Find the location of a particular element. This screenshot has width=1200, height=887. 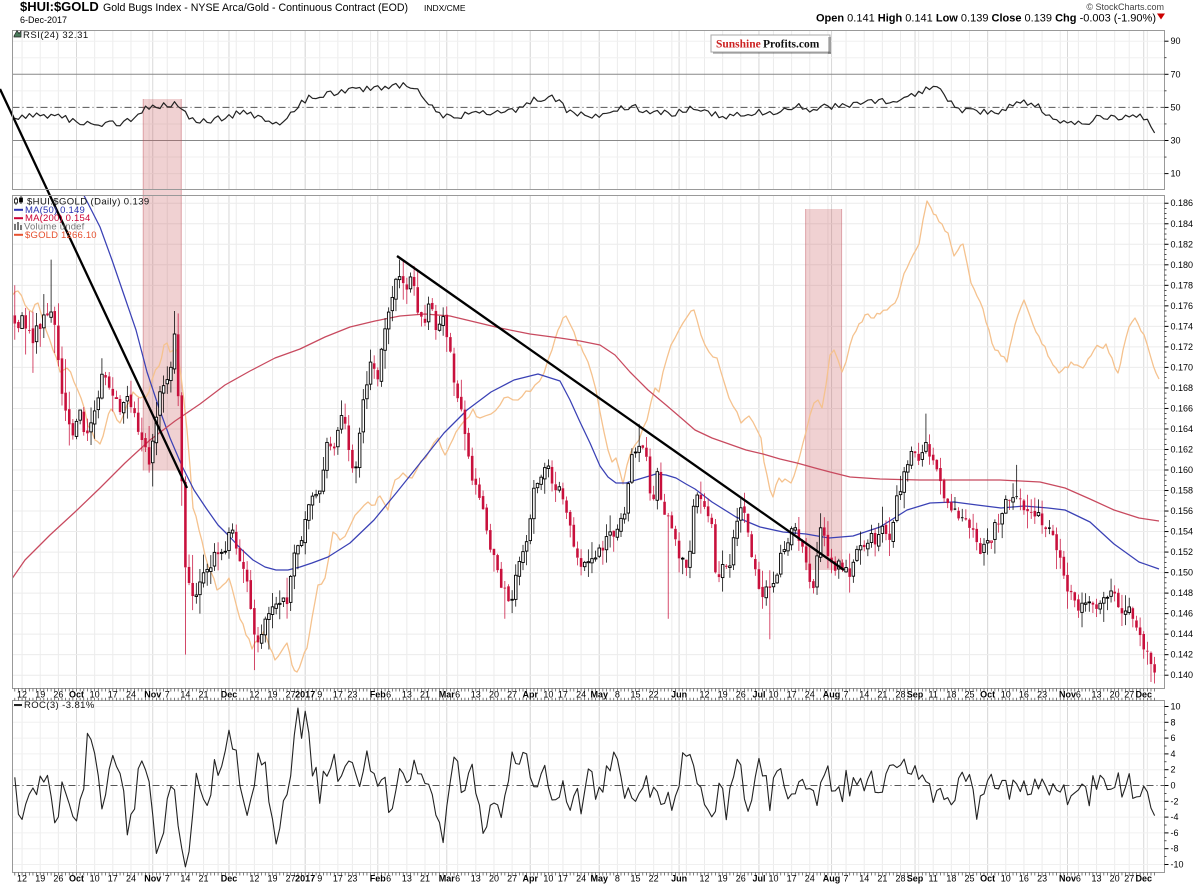

svg-text: Aug is located at coordinates (832, 879).